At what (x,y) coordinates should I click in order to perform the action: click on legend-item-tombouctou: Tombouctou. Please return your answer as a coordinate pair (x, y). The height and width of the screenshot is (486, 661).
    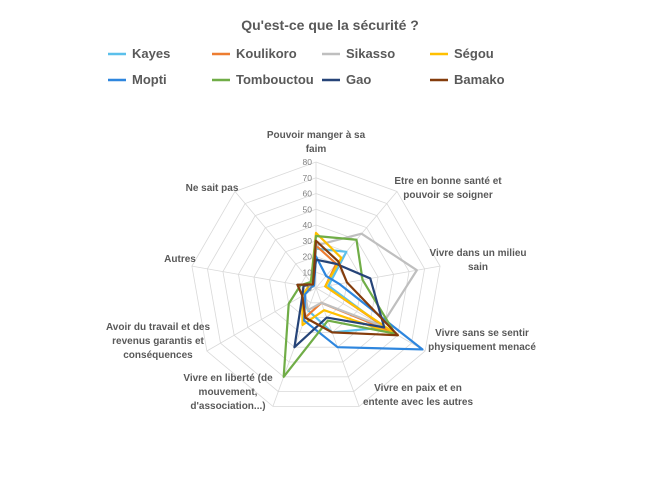
    Looking at the image, I should click on (263, 79).